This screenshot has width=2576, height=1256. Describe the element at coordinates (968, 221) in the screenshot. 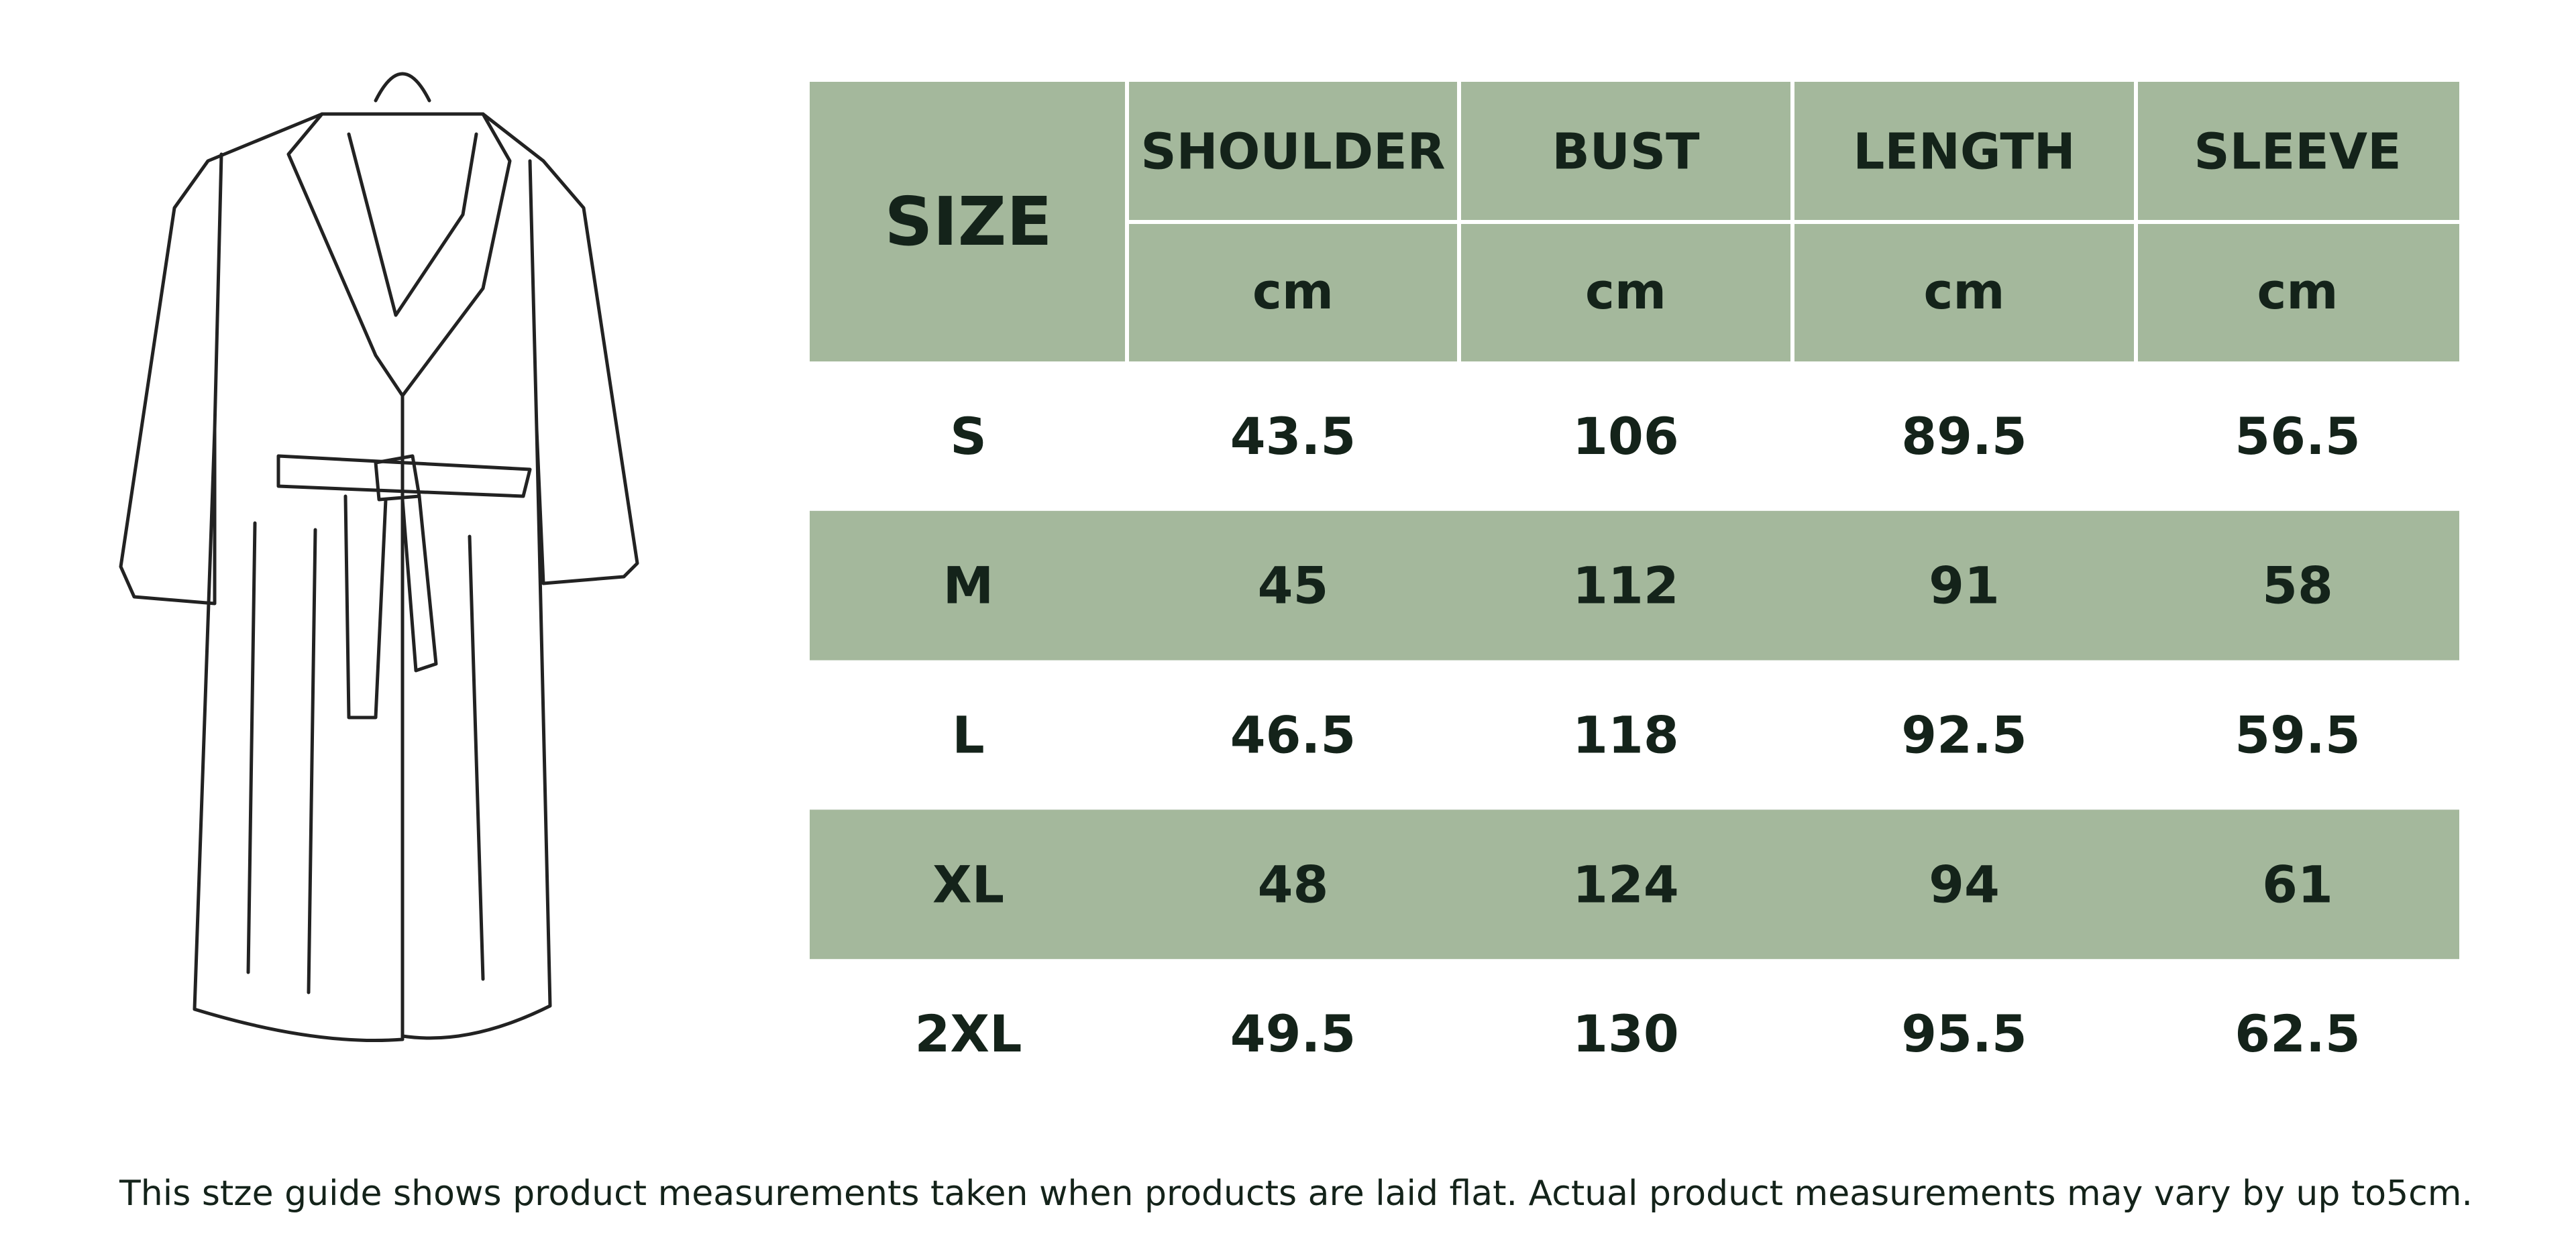

I see `size-header: SIZE` at that location.